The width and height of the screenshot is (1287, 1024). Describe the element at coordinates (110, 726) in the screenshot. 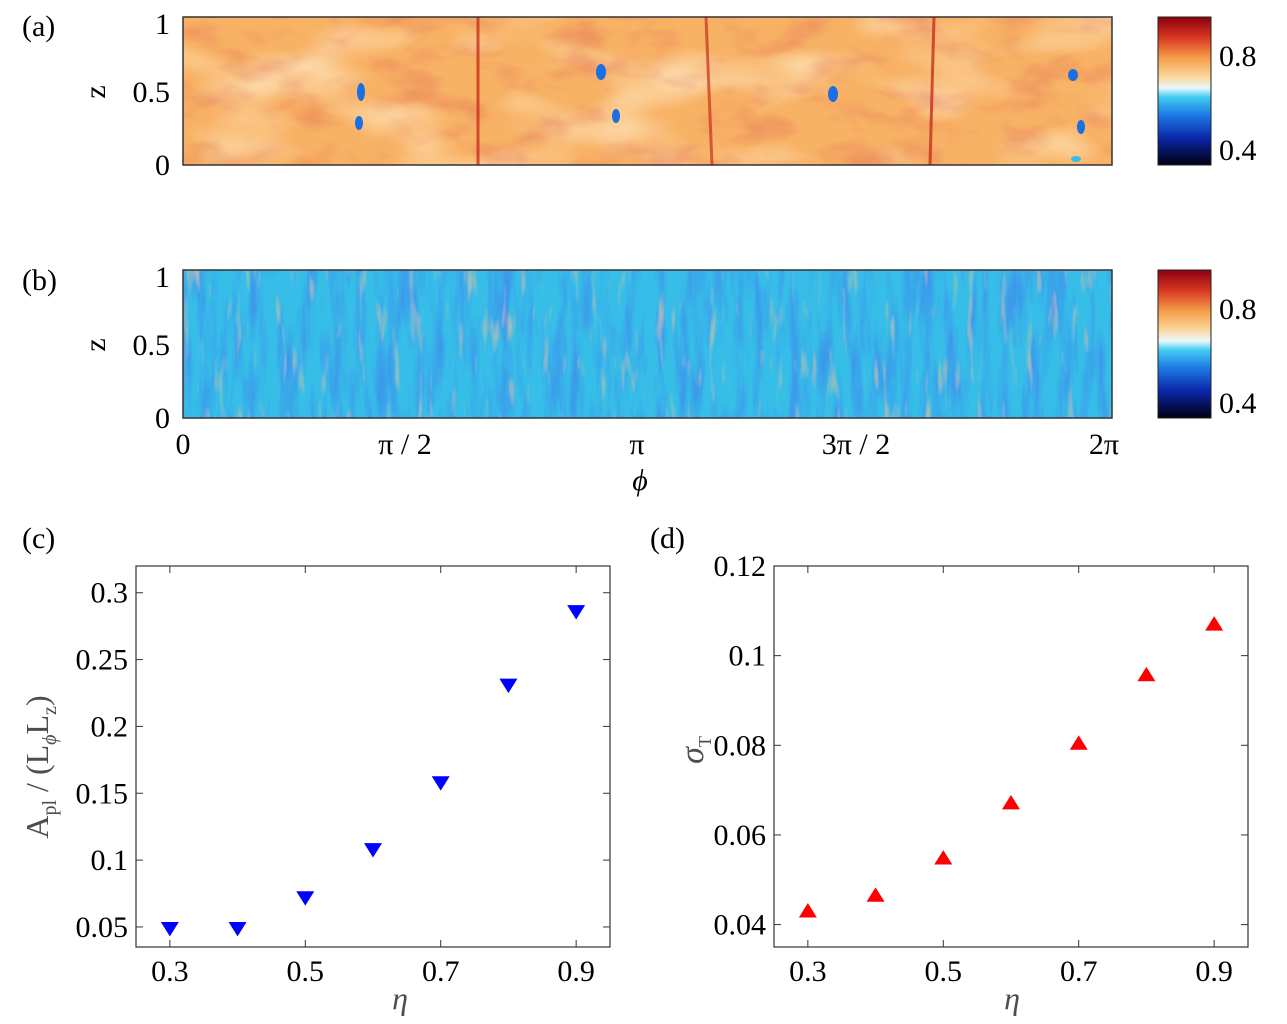

I see `y-tick-label: 0.2` at that location.